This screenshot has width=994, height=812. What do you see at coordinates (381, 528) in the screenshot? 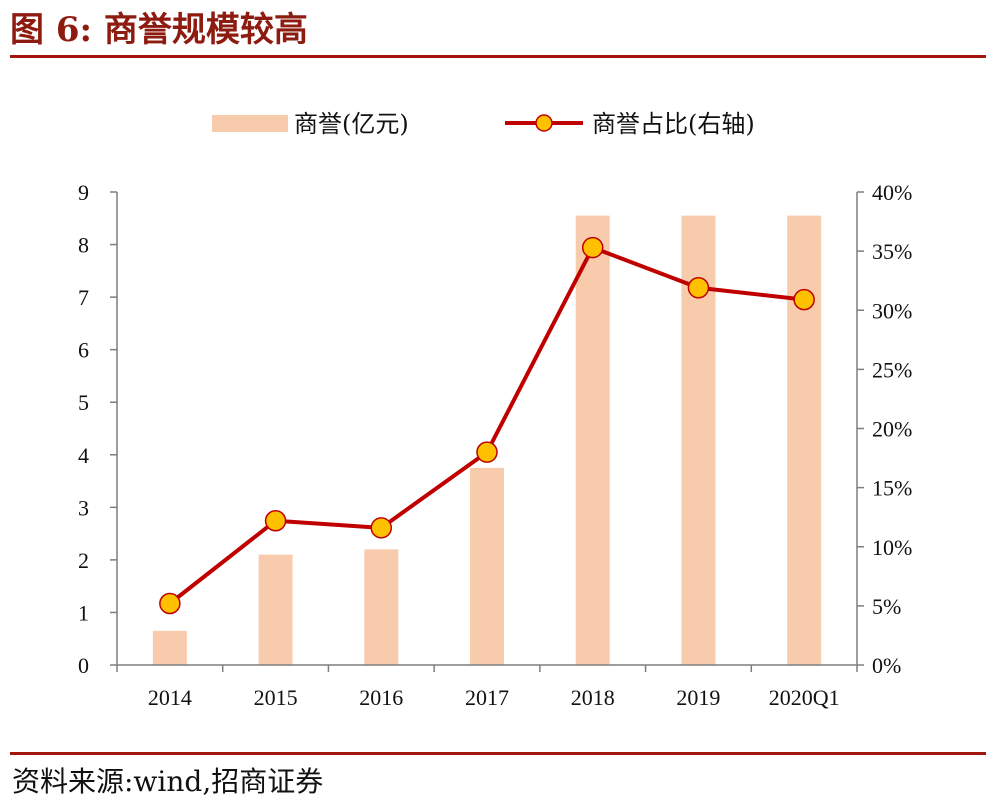
I see `line-point-2016` at bounding box center [381, 528].